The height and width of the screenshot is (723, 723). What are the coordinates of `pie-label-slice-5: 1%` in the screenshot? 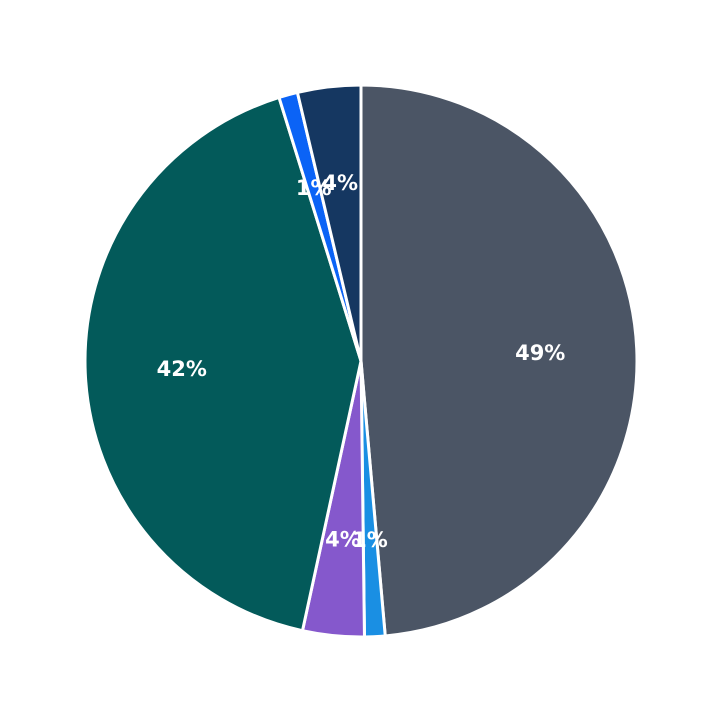 It's located at (314, 188).